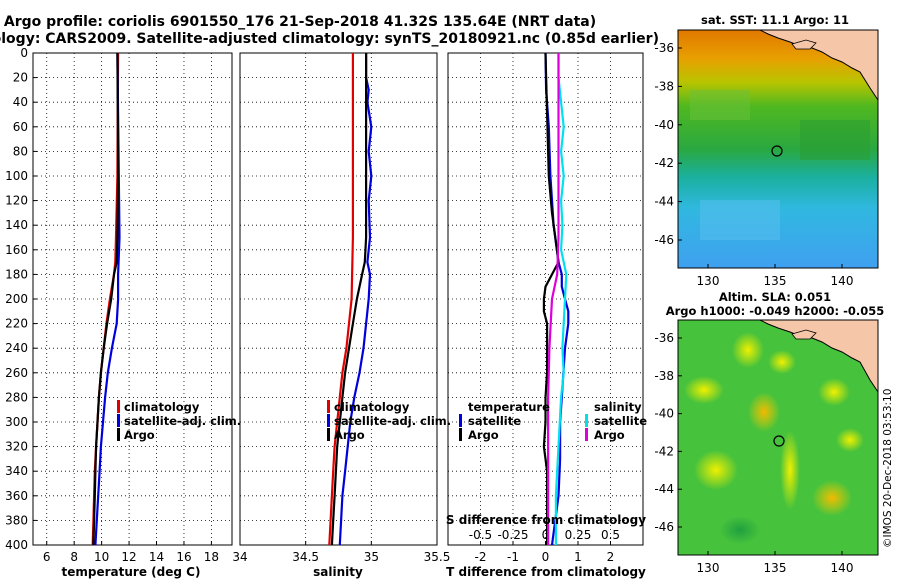 Image resolution: width=900 pixels, height=580 pixels. I want to click on sst-patch, so click(740, 220).